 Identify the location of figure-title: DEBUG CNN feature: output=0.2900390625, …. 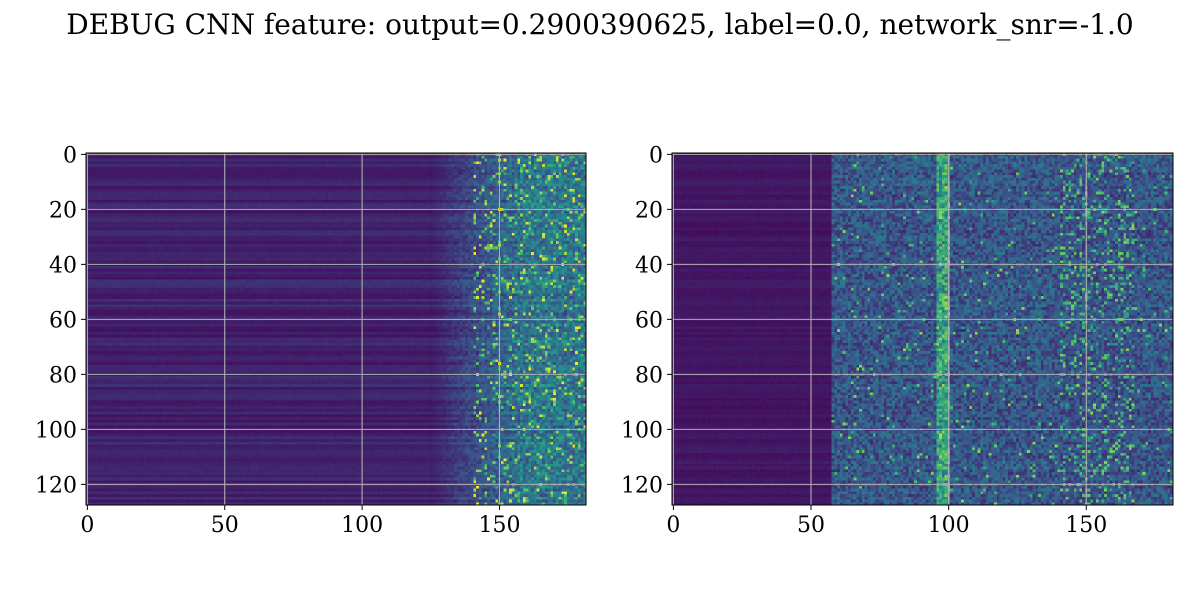
(600, 24).